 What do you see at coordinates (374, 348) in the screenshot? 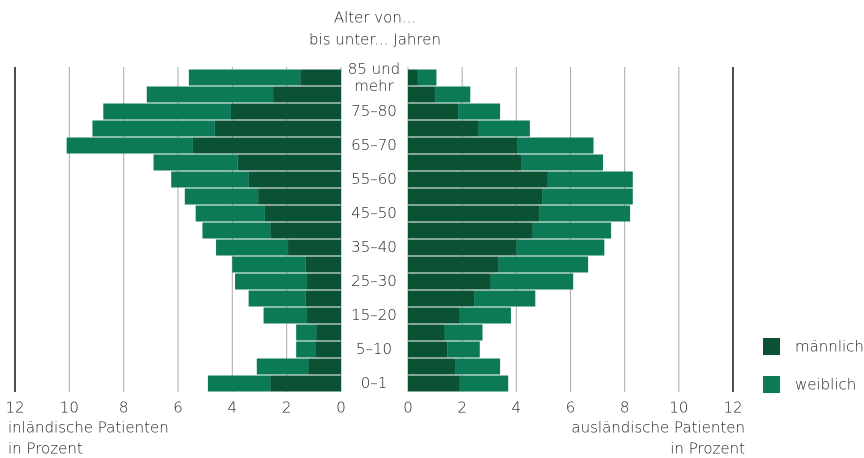
I see `category-label: 5–10` at bounding box center [374, 348].